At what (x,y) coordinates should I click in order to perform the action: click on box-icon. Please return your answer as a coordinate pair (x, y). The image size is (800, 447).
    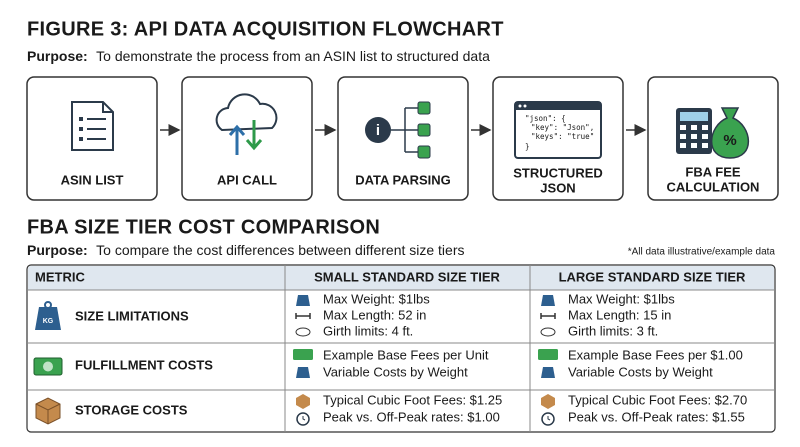
    Looking at the image, I should click on (48, 411).